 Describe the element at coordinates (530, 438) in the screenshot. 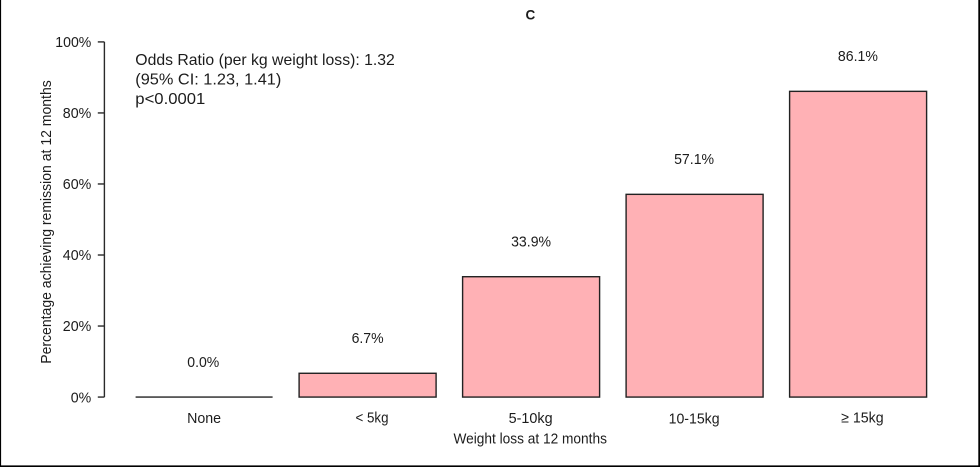

I see `svg-text: Weight loss at 12 months` at that location.